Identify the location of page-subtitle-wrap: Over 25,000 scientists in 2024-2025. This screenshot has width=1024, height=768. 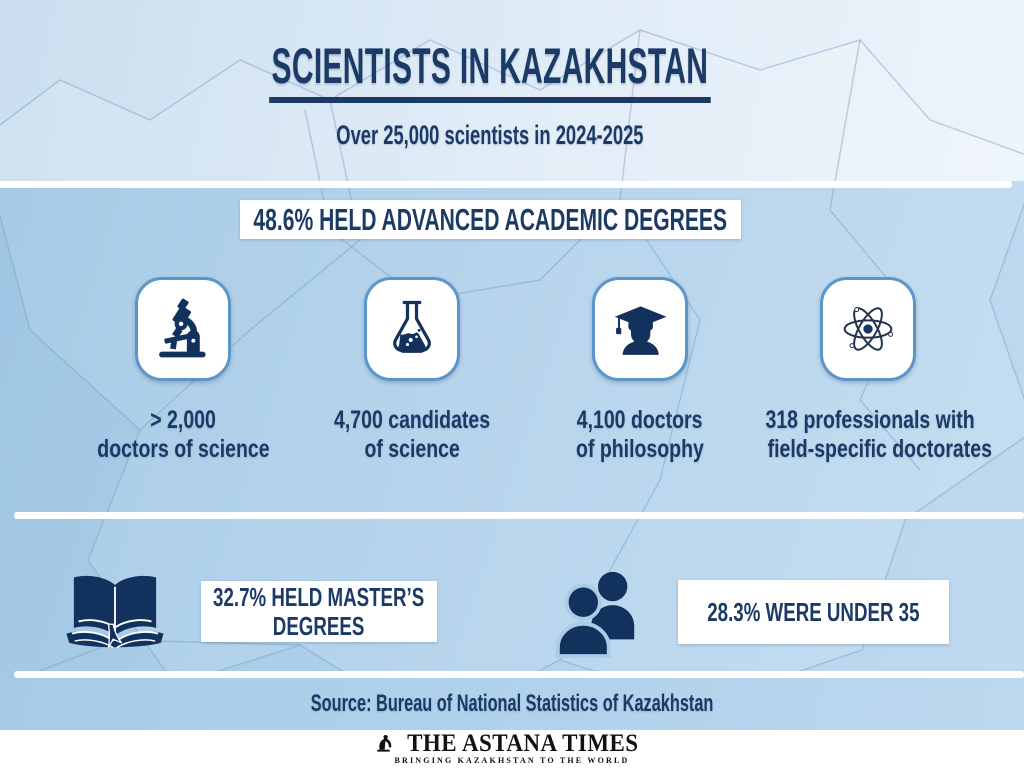
(490, 135).